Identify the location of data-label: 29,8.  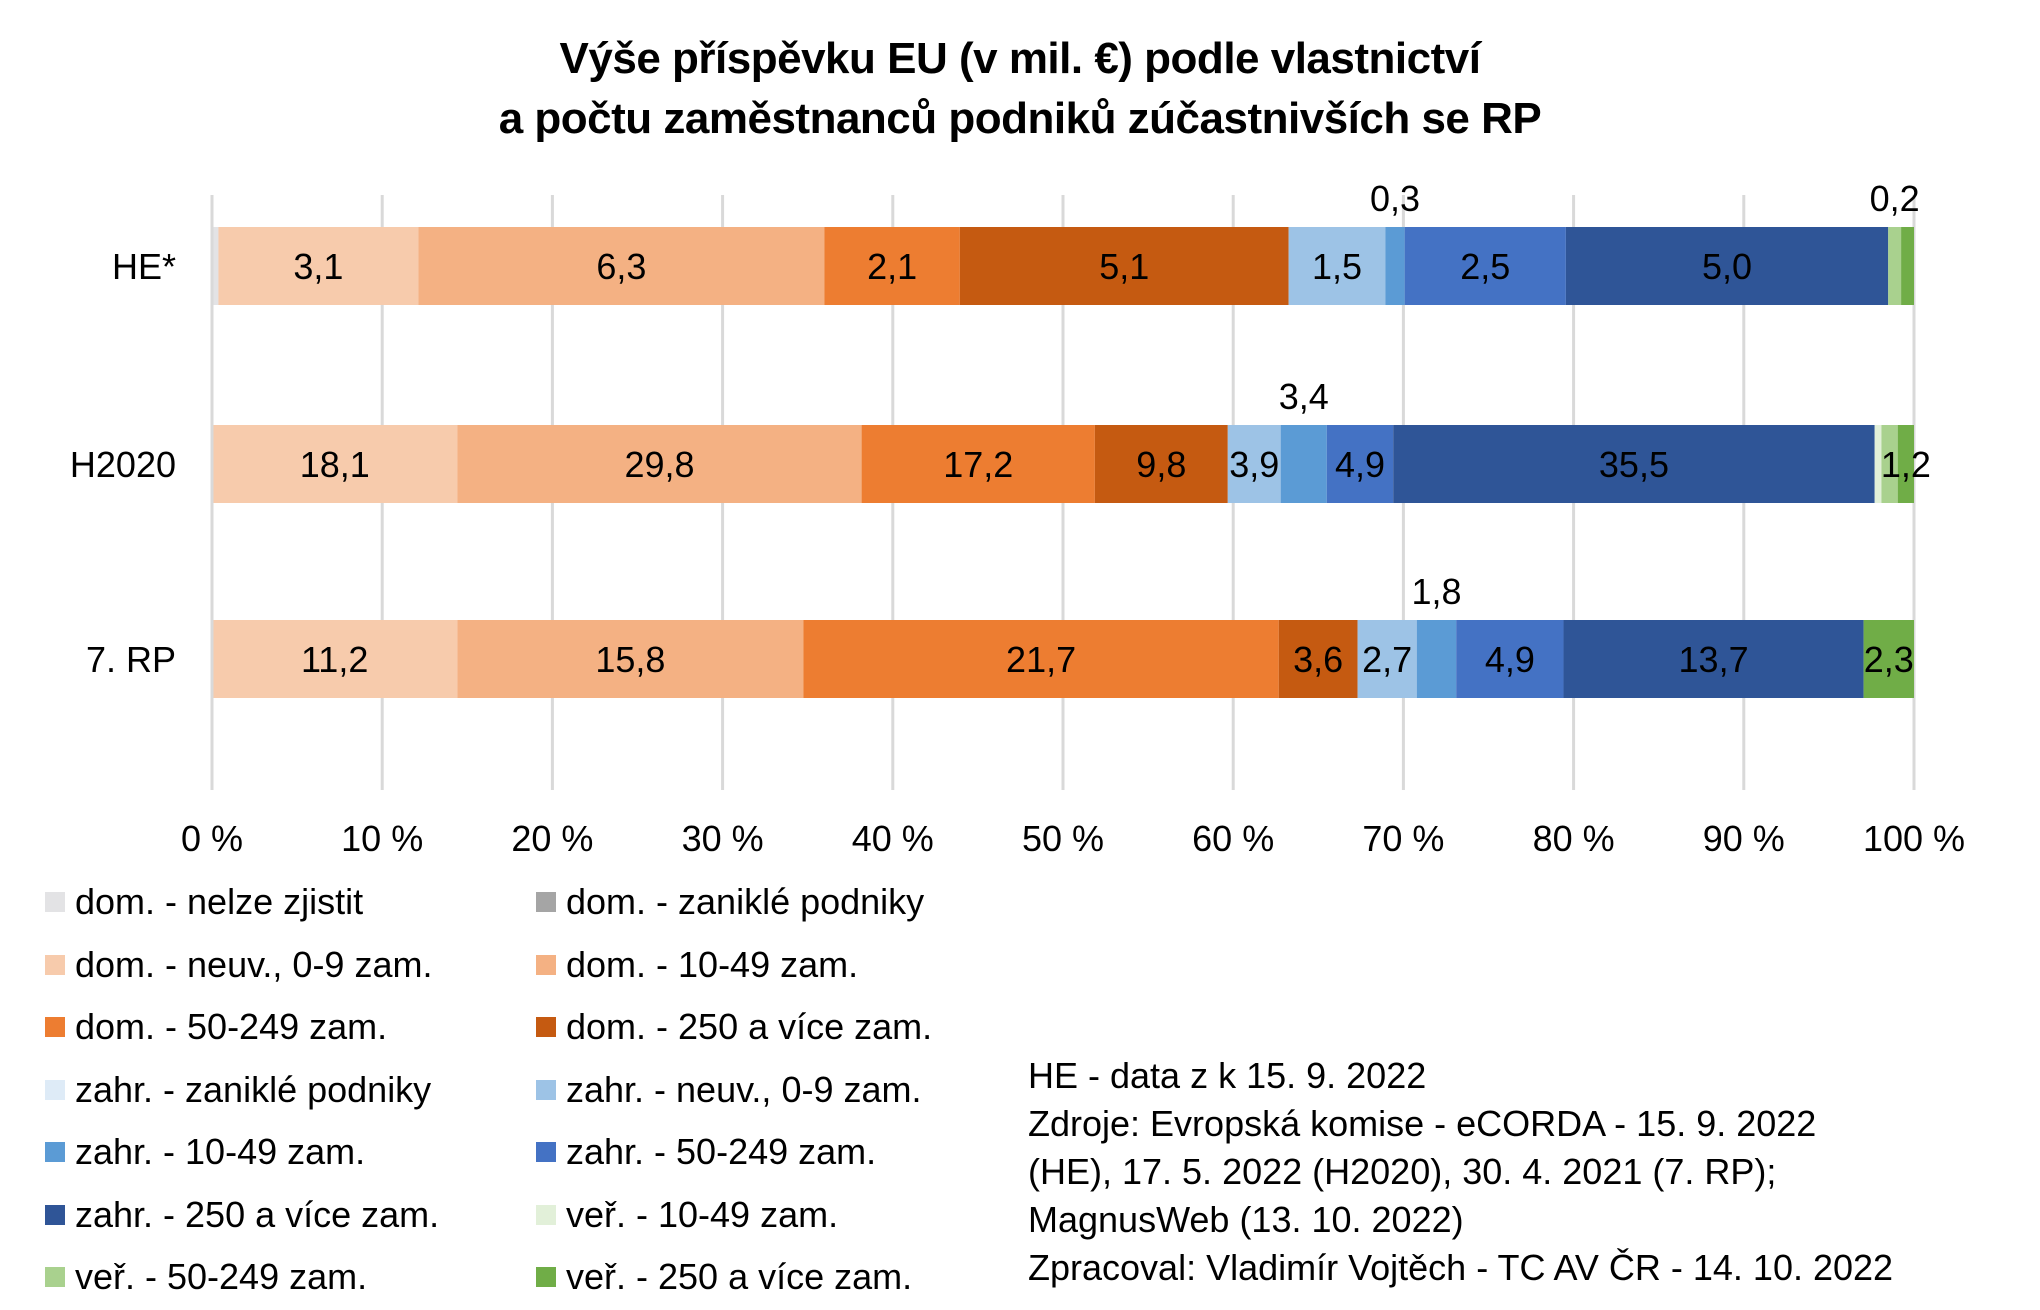
(659, 464).